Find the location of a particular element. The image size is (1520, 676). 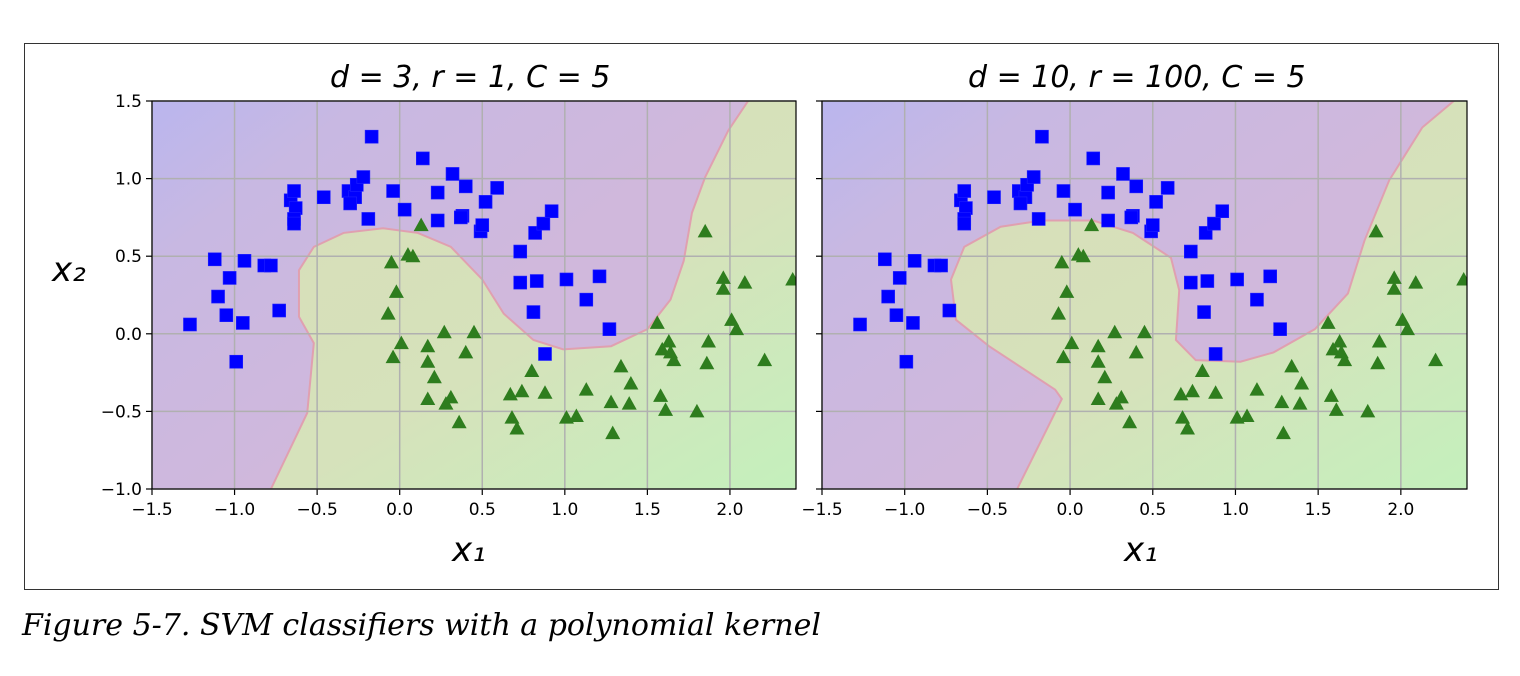

x-tick-label: 2.0 is located at coordinates (1400, 510).